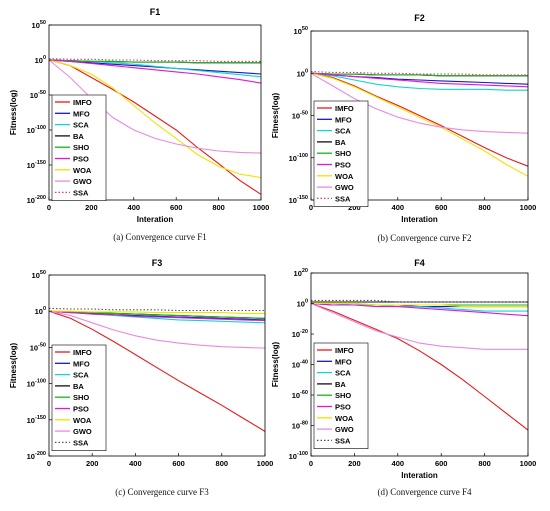 This screenshot has width=550, height=511. Describe the element at coordinates (300, 365) in the screenshot. I see `y-tick-label: 10-40` at that location.